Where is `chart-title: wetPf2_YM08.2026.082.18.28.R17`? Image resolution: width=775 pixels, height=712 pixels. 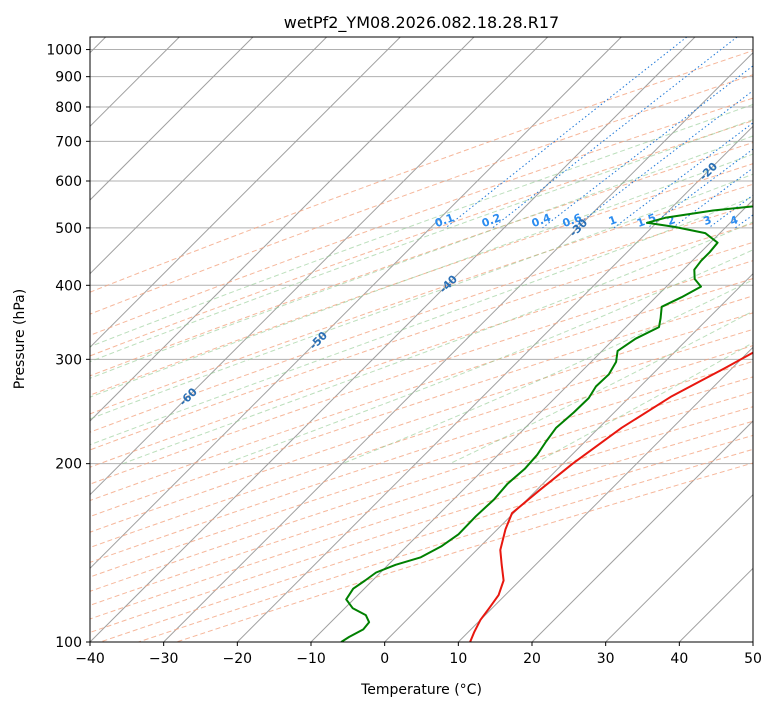
chart-title: wetPf2_YM08.2026.082.18.28.R17 is located at coordinates (421, 23).